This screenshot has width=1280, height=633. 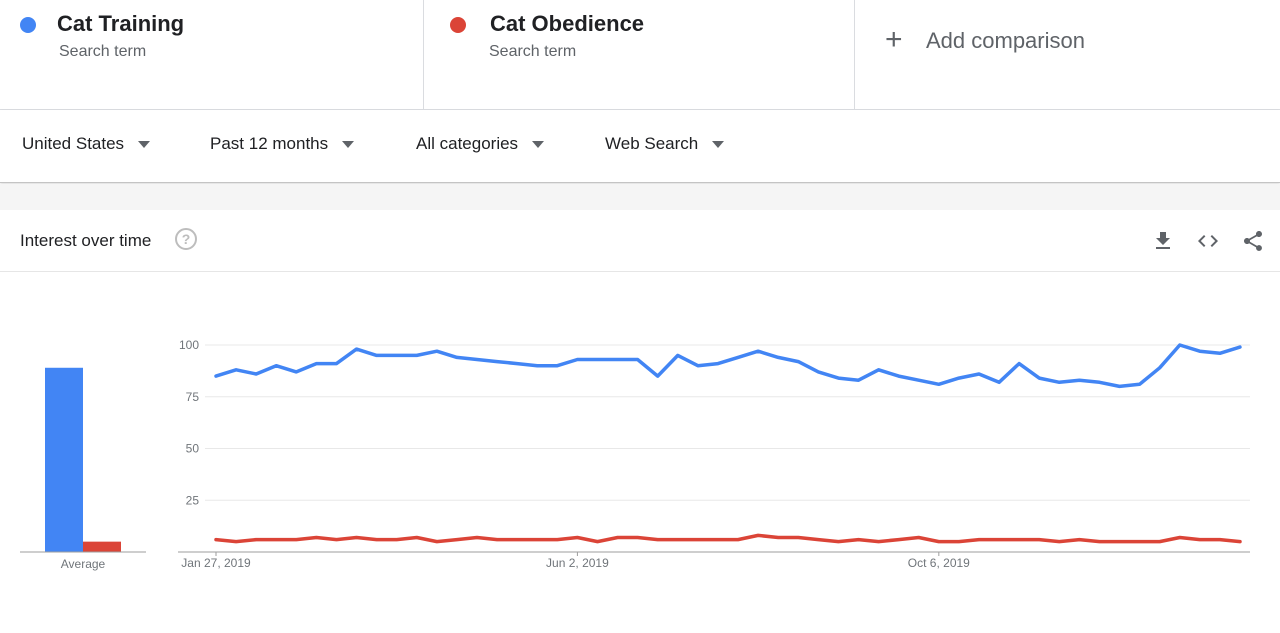 I want to click on region-filter-dropdown: United States, so click(x=86, y=144).